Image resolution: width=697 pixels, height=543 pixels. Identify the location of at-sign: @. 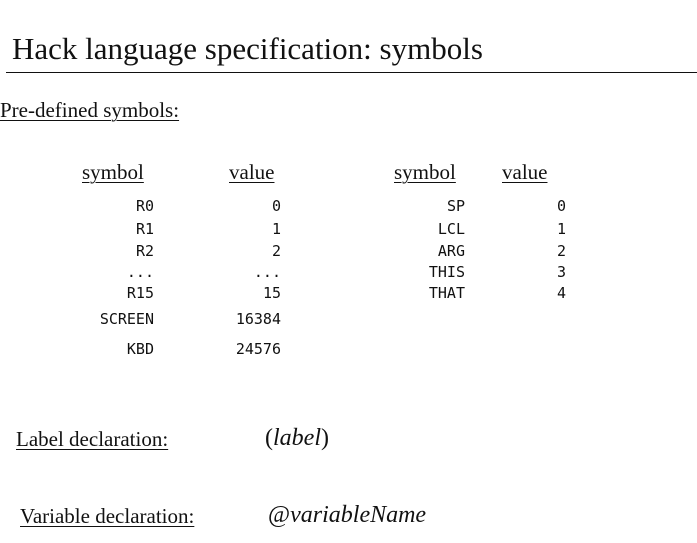
(279, 515).